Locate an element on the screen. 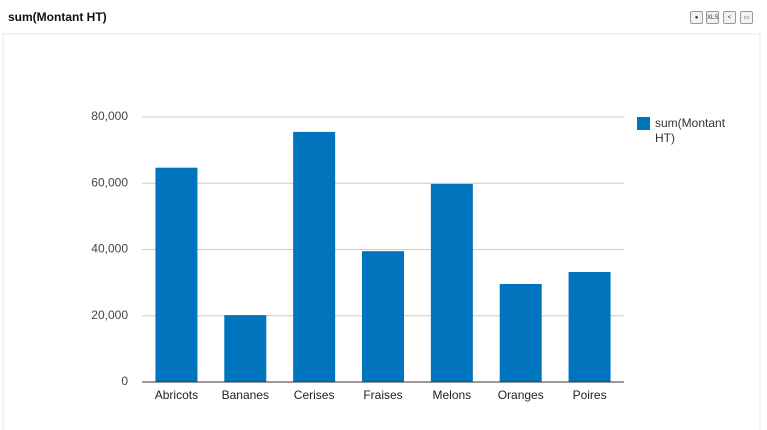 The image size is (767, 430). xls-button: XLS is located at coordinates (712, 17).